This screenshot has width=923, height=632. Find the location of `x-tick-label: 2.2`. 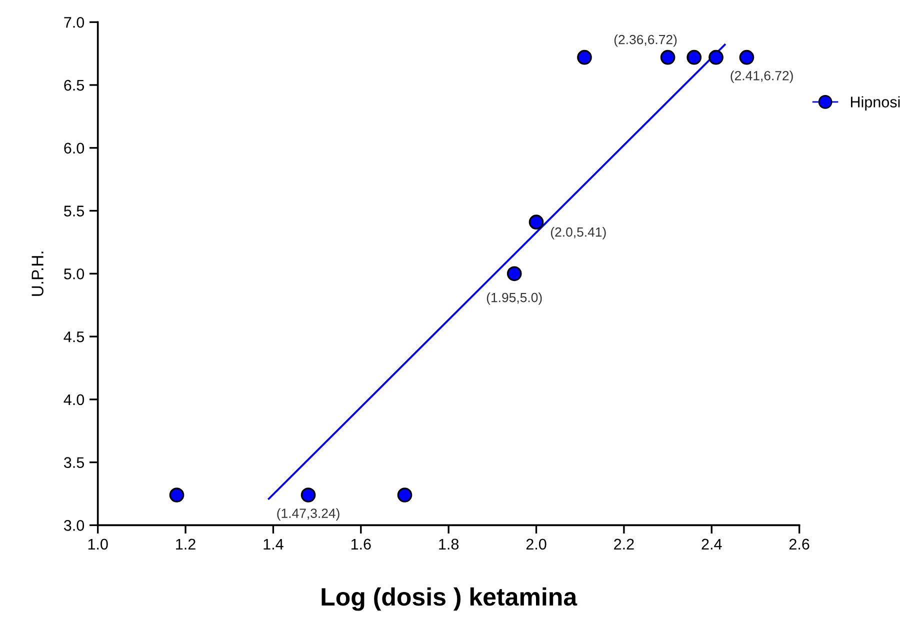

x-tick-label: 2.2 is located at coordinates (624, 544).